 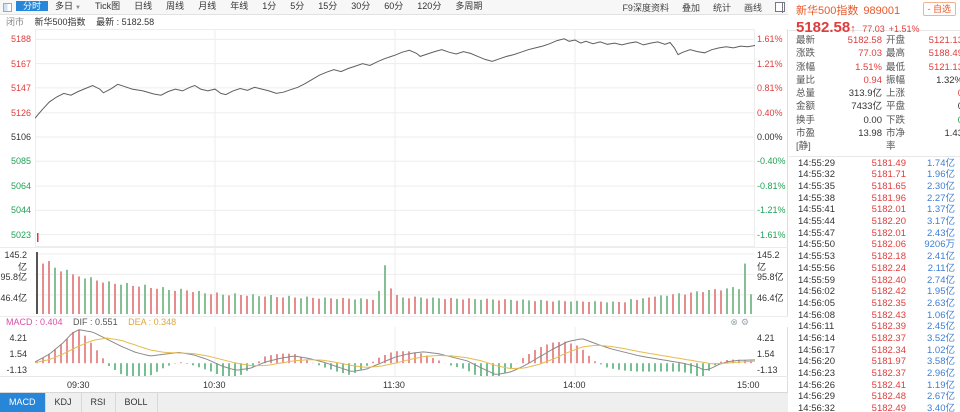 What do you see at coordinates (816, 175) in the screenshot?
I see `tick-time: 14:55:32` at bounding box center [816, 175].